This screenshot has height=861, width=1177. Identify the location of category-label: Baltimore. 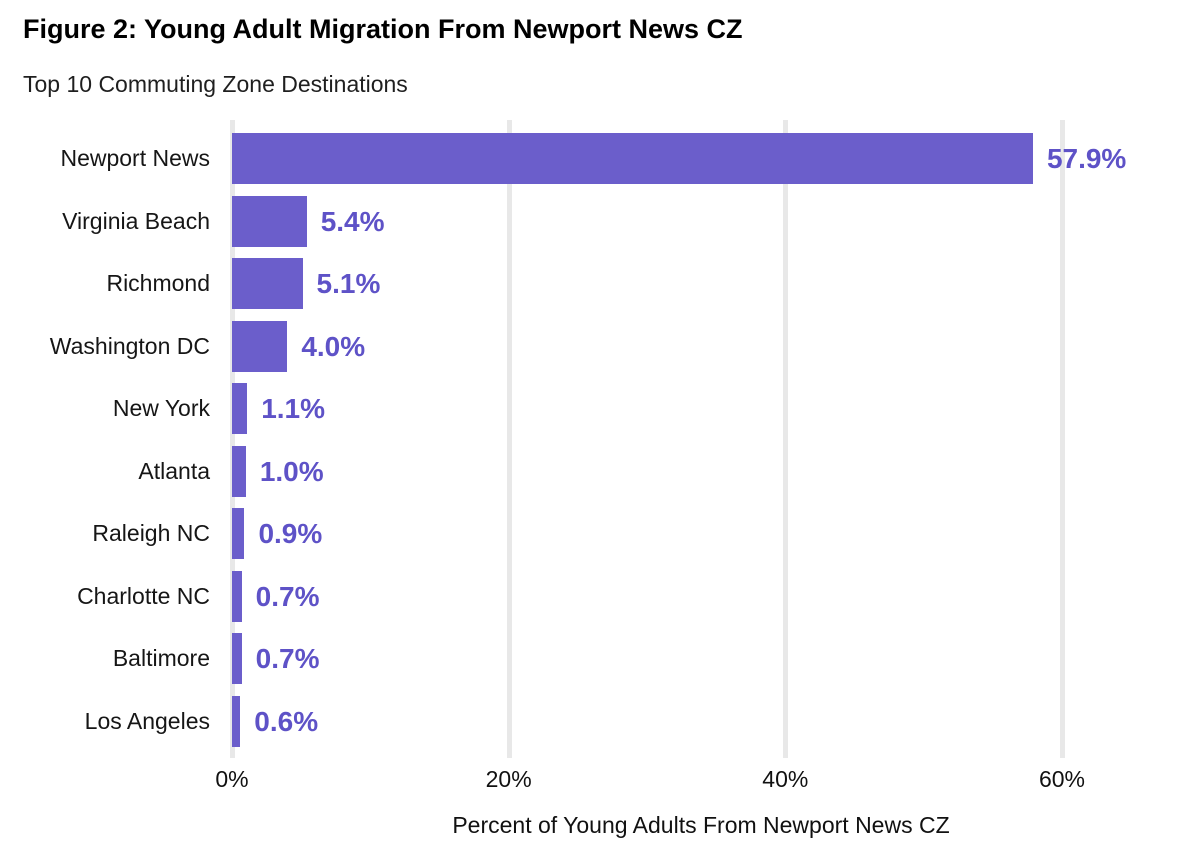
(161, 658).